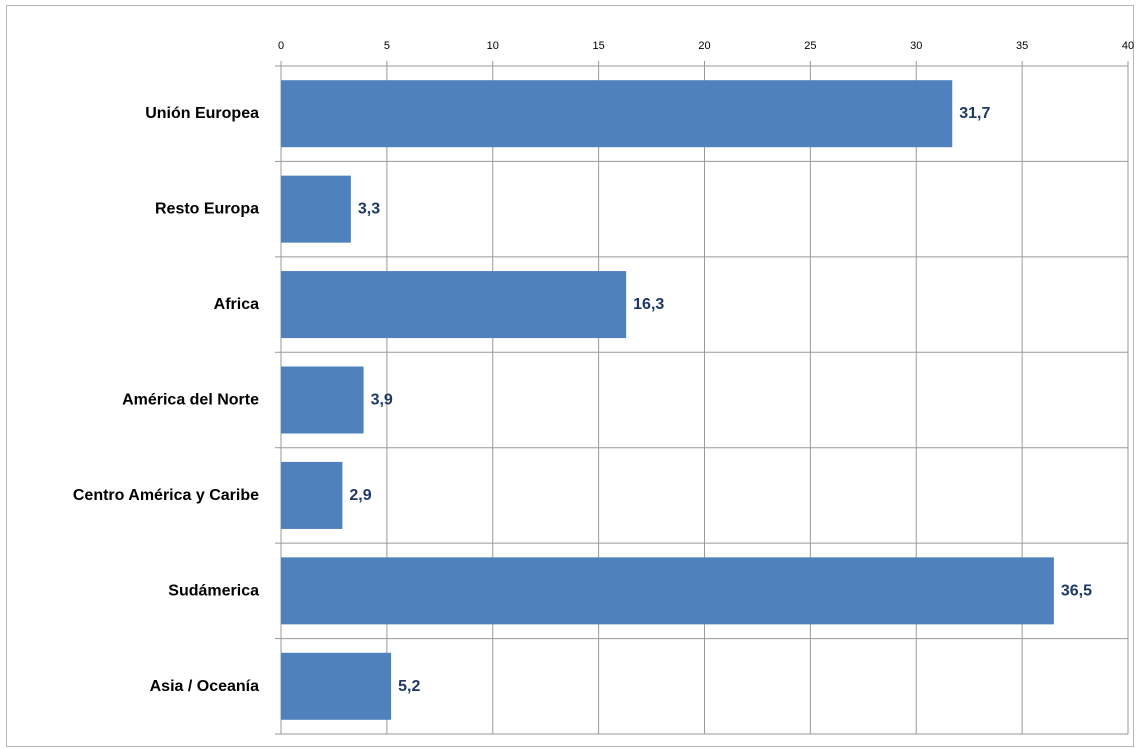 Image resolution: width=1136 pixels, height=749 pixels. I want to click on x-tick-label: 25, so click(810, 46).